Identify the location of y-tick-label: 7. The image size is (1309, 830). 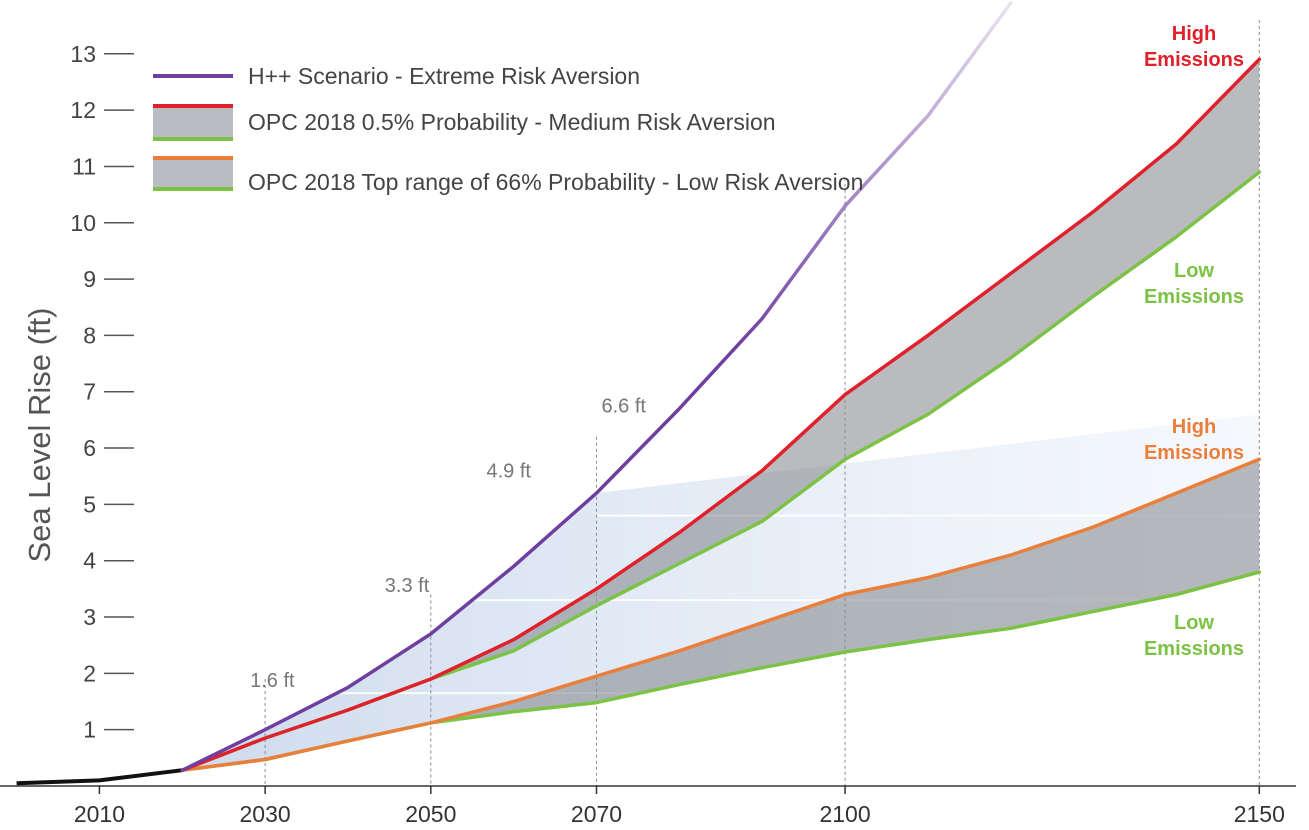
(89, 392).